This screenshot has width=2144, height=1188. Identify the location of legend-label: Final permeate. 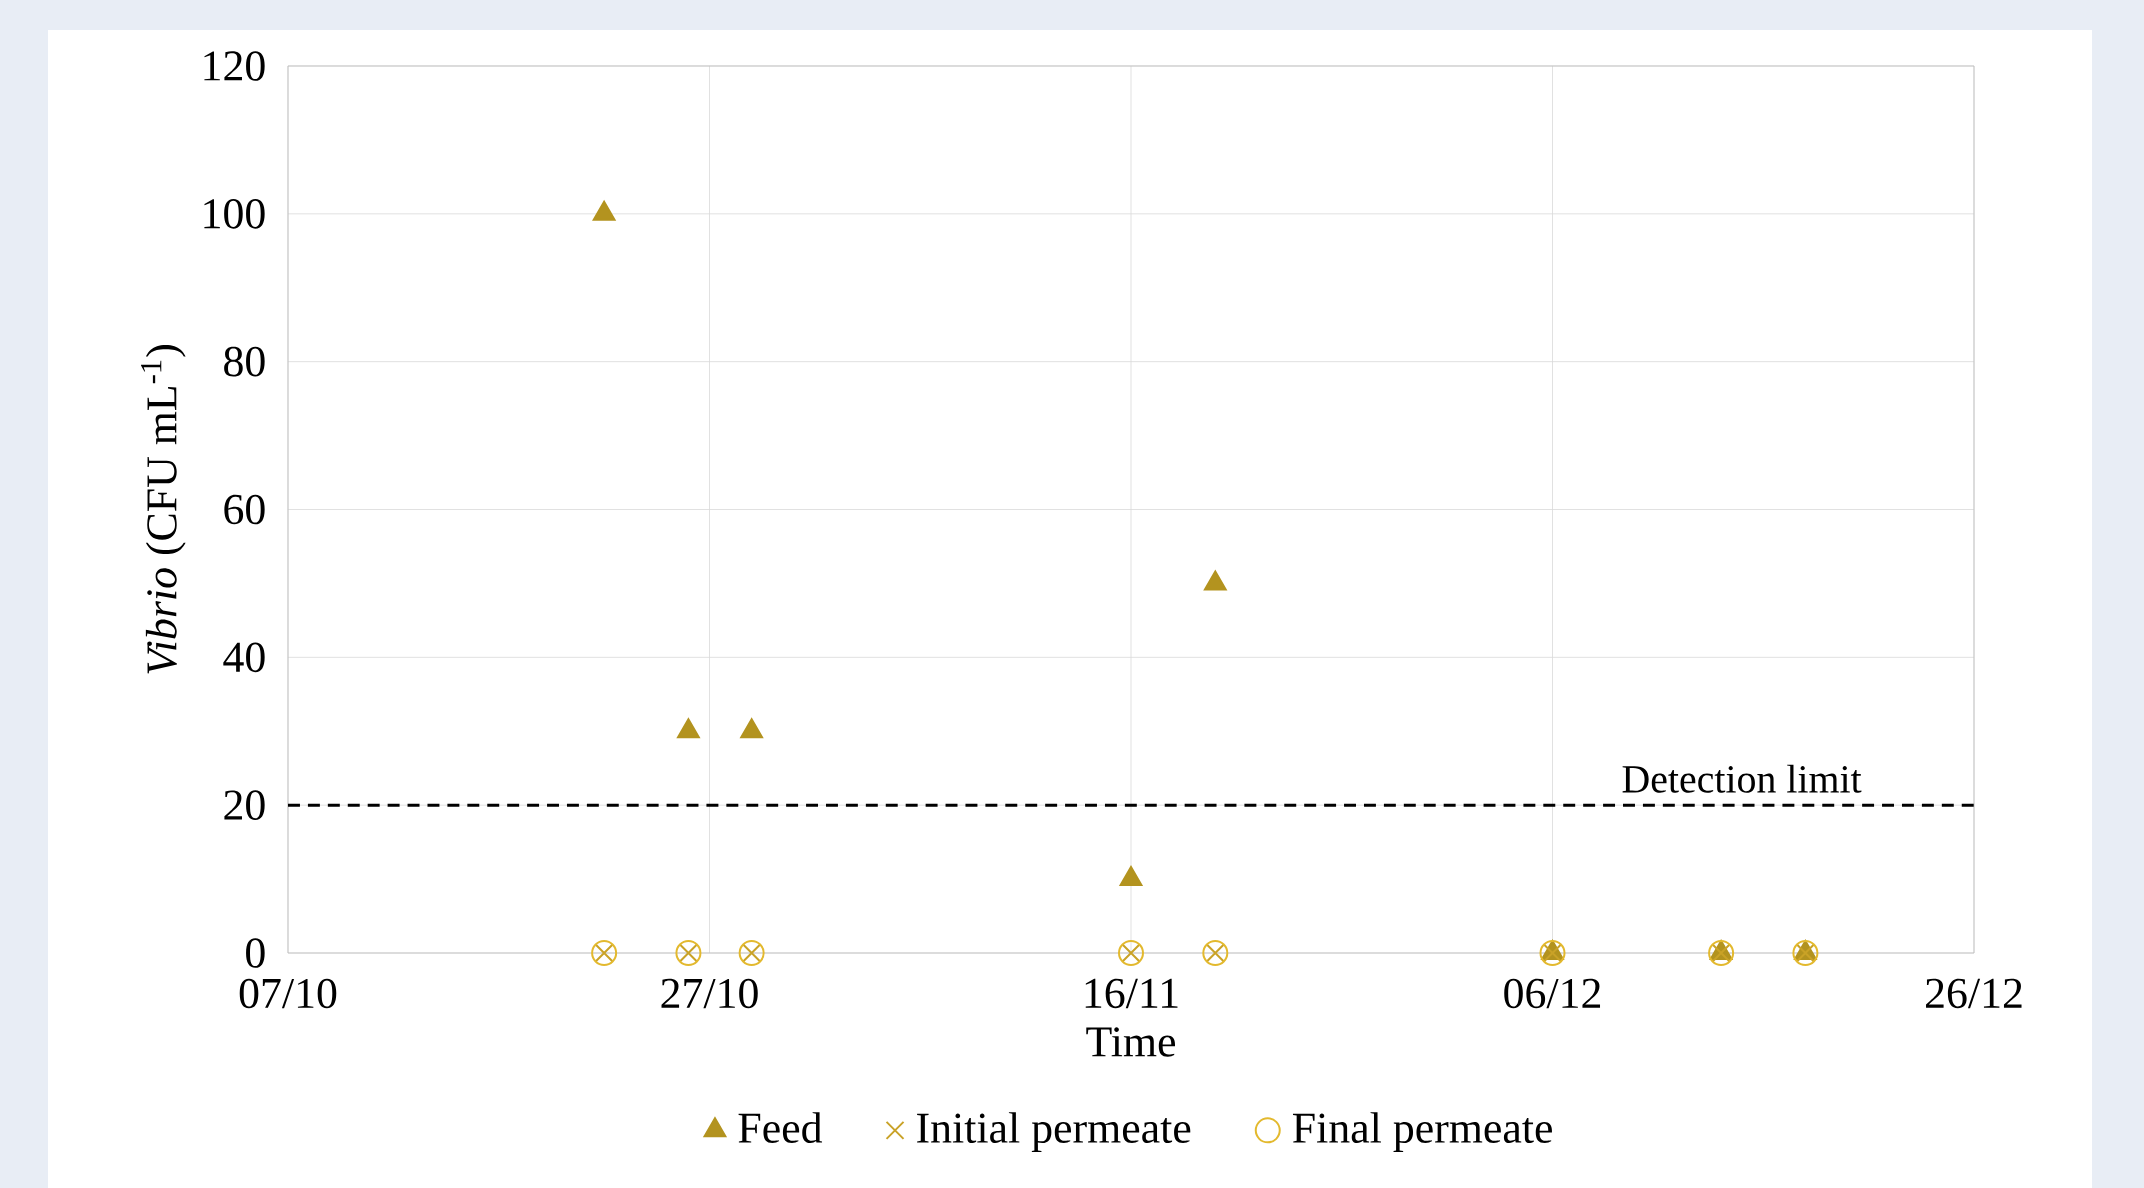
(1422, 1132).